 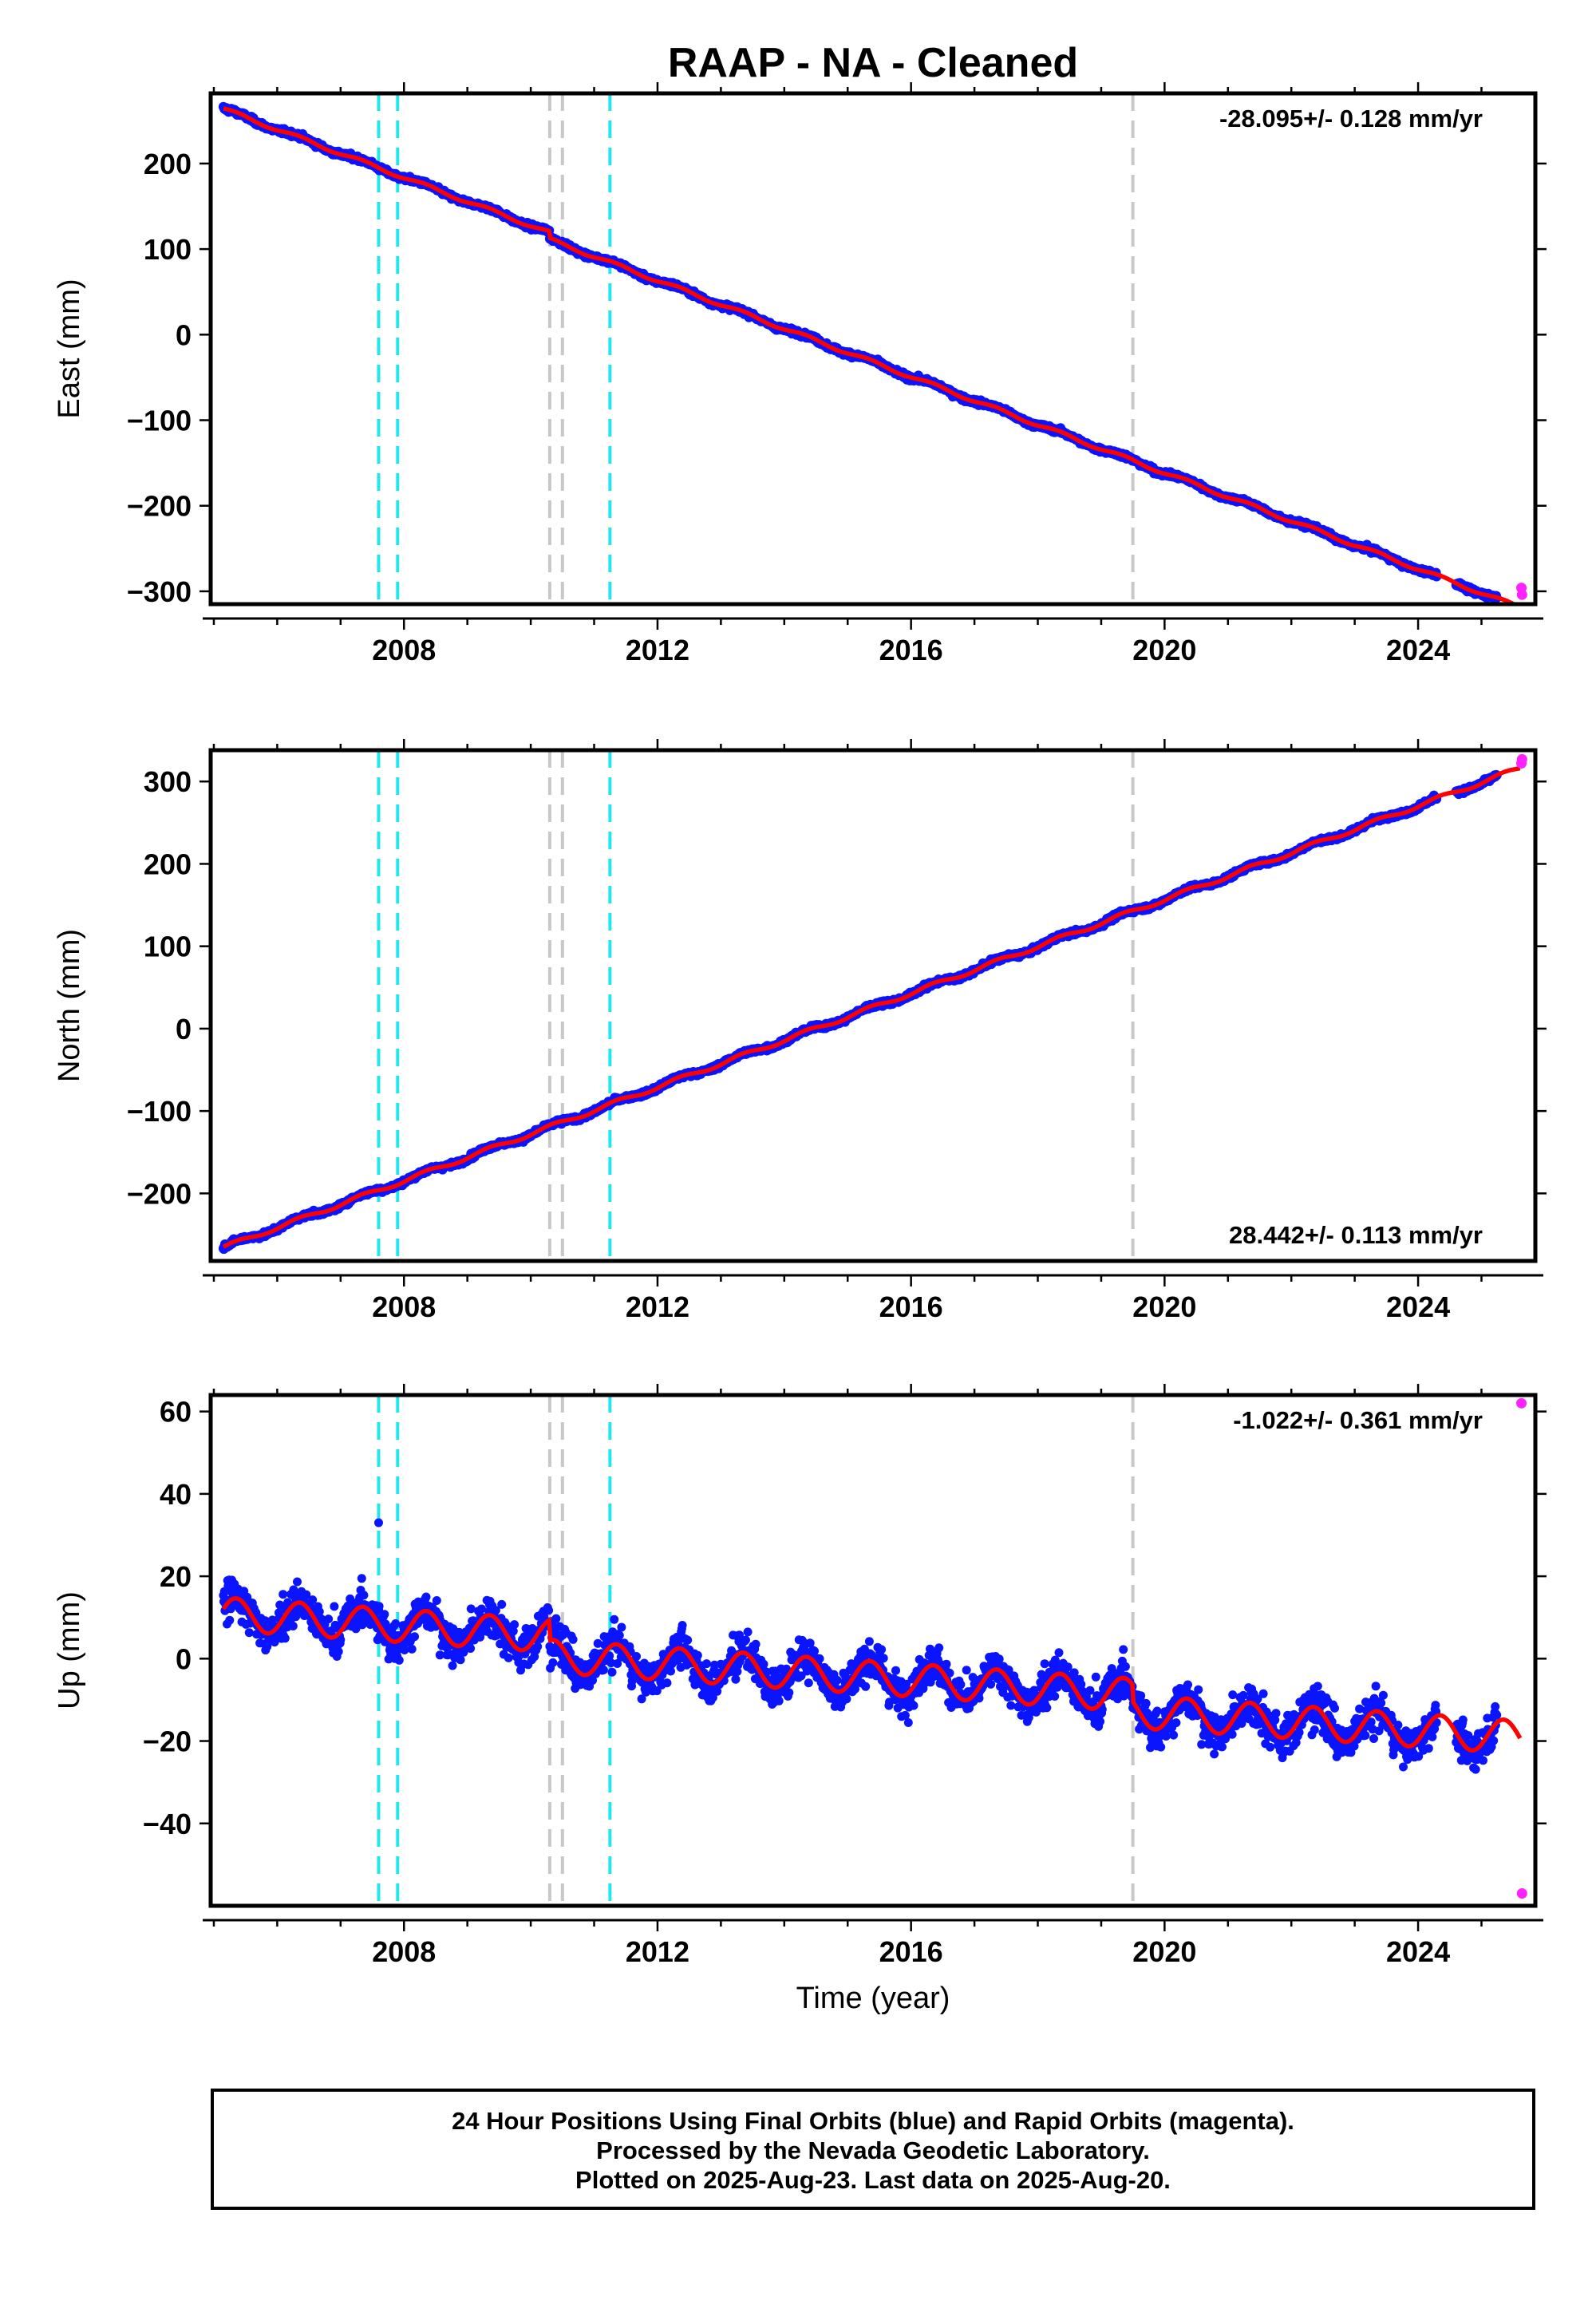 I want to click on data-points, so click(x=860, y=1646).